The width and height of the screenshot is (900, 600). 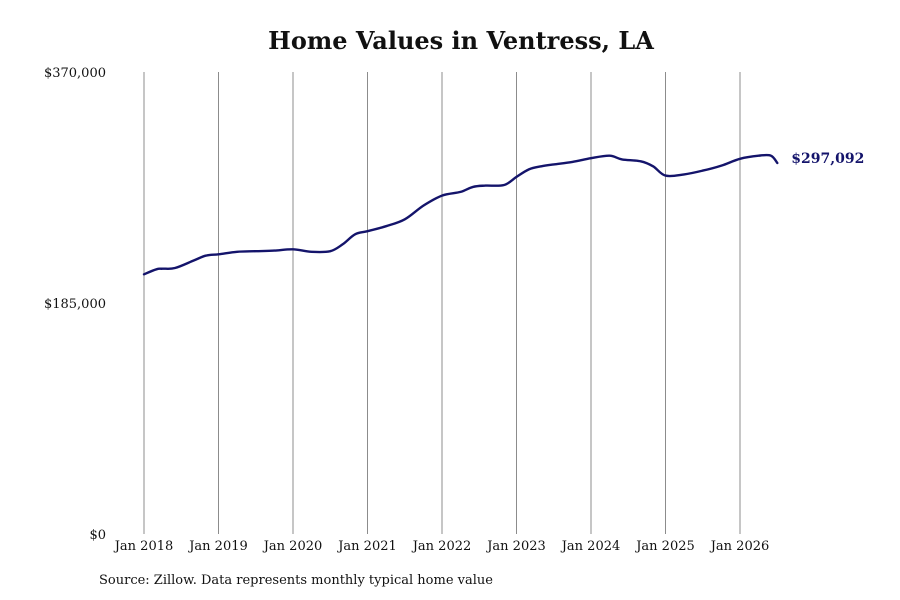 What do you see at coordinates (97, 535) in the screenshot?
I see `y-tick-label: $0` at bounding box center [97, 535].